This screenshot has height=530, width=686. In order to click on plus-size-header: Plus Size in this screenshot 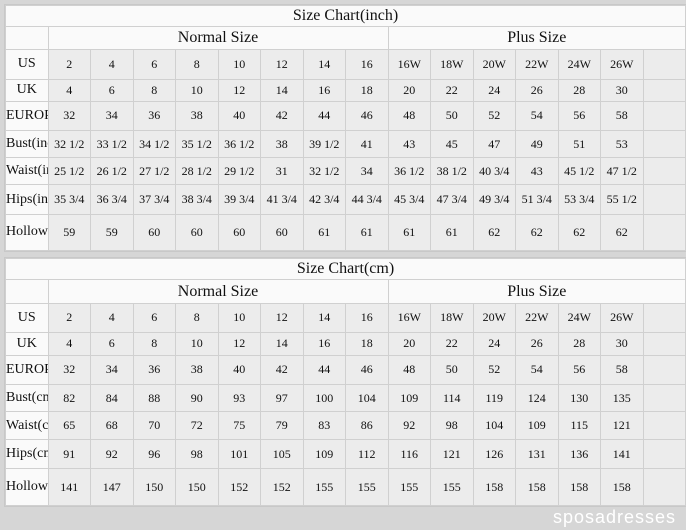, I will do `click(536, 38)`.